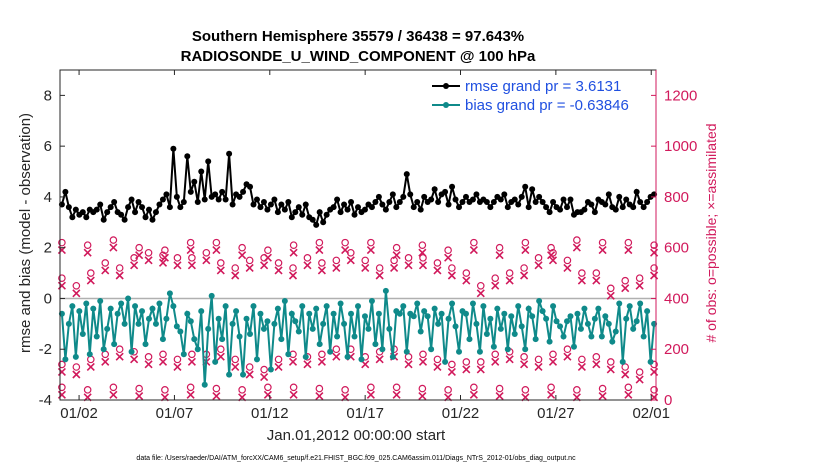 The height and width of the screenshot is (470, 830). What do you see at coordinates (48, 298) in the screenshot?
I see `y-tick-label: 0` at bounding box center [48, 298].